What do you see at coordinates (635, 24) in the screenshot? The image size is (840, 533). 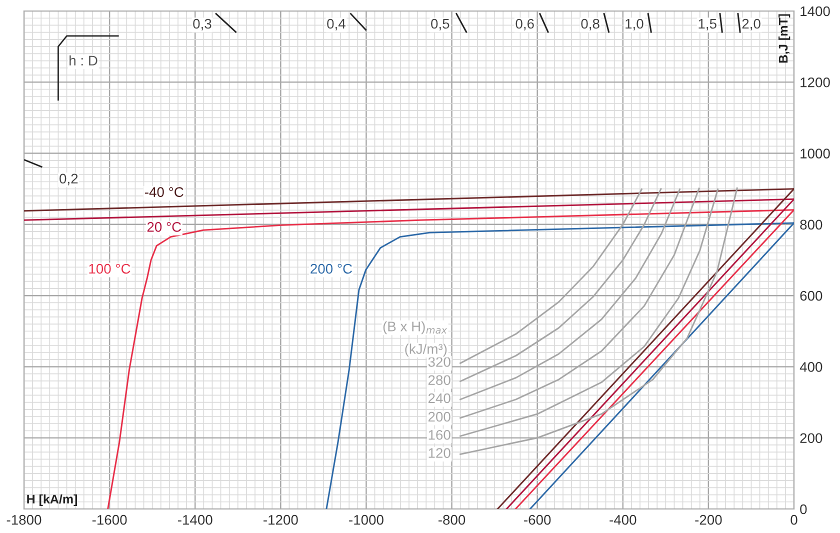 I see `annotation: 1,0` at bounding box center [635, 24].